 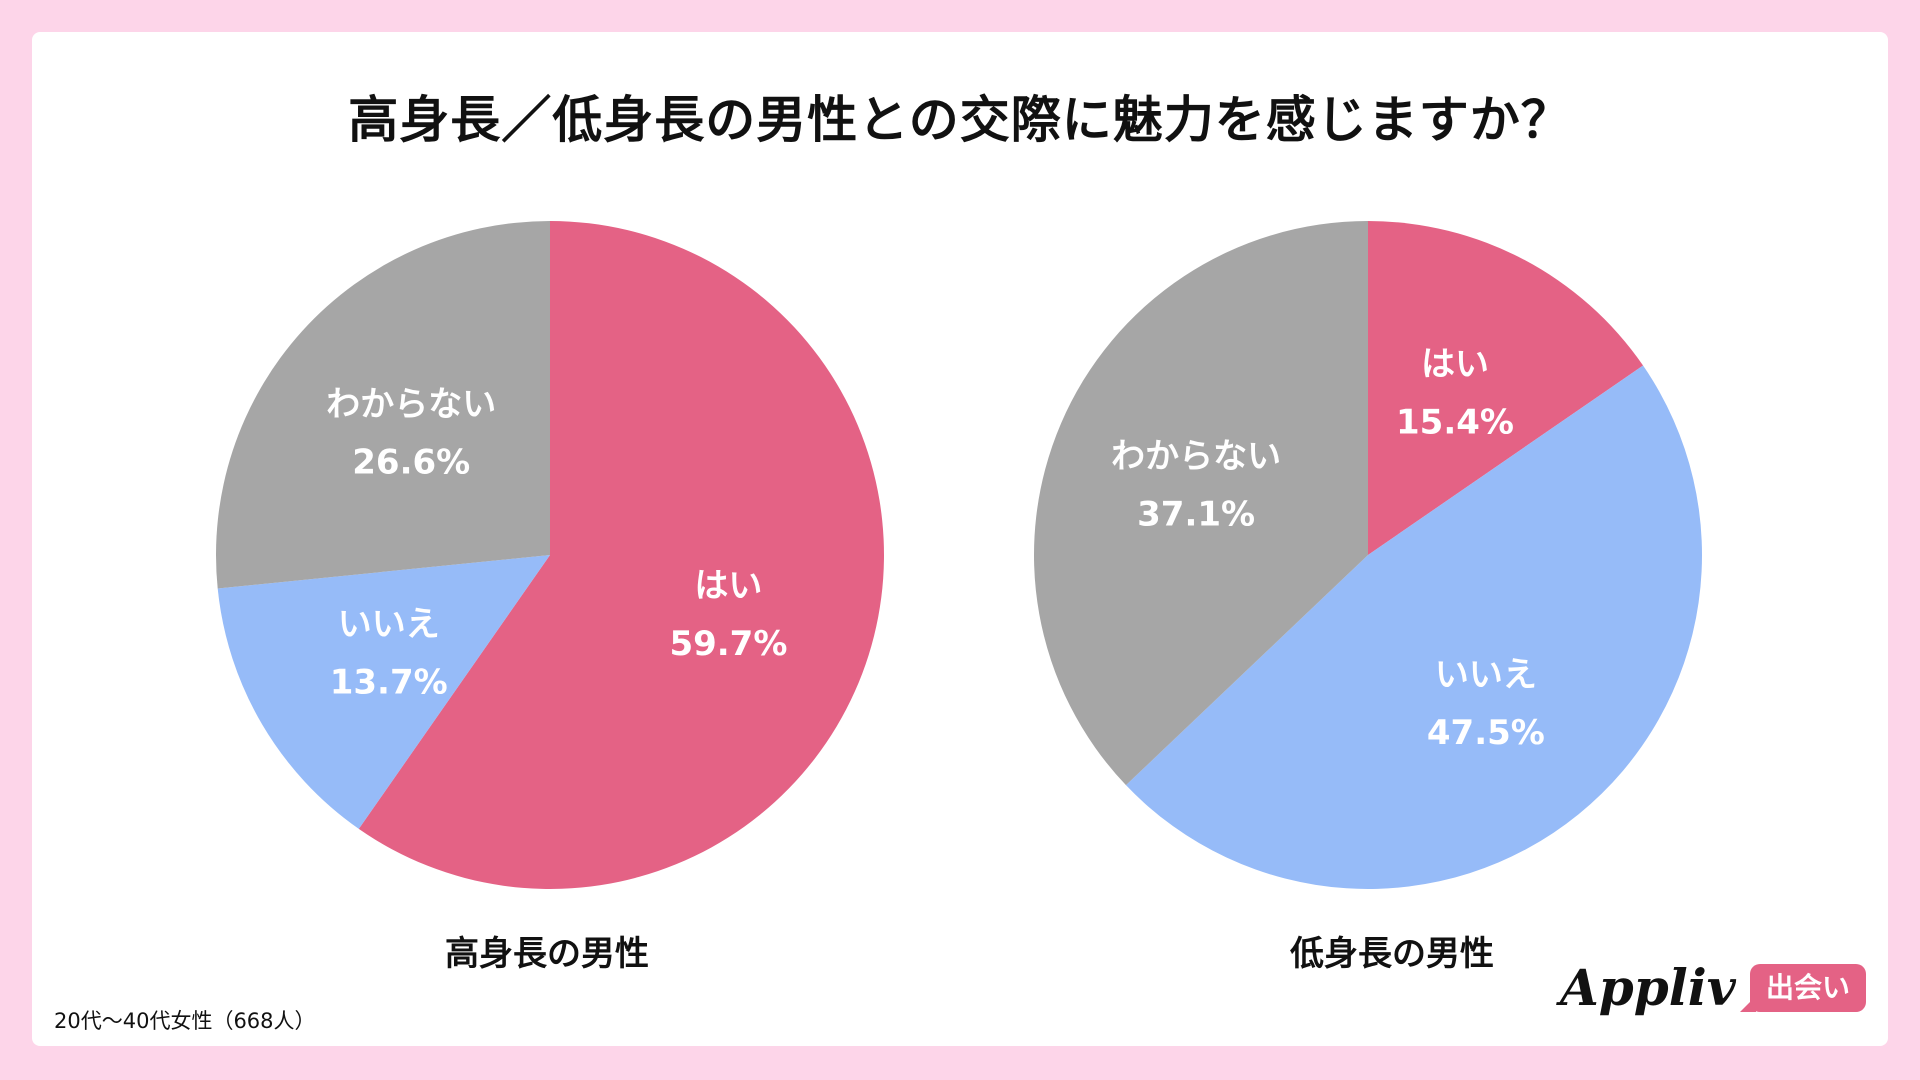 What do you see at coordinates (1392, 954) in the screenshot?
I see `pie-title-short: 低身長の男性` at bounding box center [1392, 954].